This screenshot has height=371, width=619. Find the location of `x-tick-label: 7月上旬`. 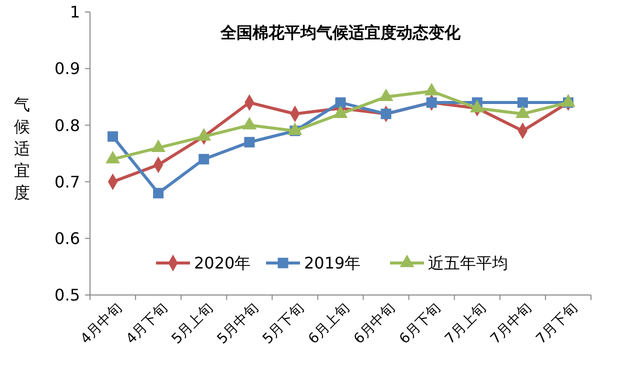

x-tick-label: 7月上旬 is located at coordinates (466, 324).